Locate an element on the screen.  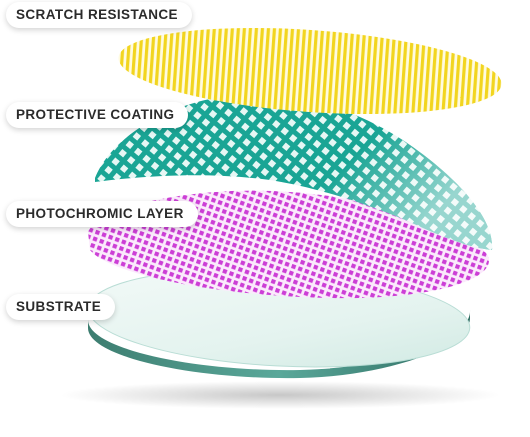
floor-shadow is located at coordinates (280, 395).